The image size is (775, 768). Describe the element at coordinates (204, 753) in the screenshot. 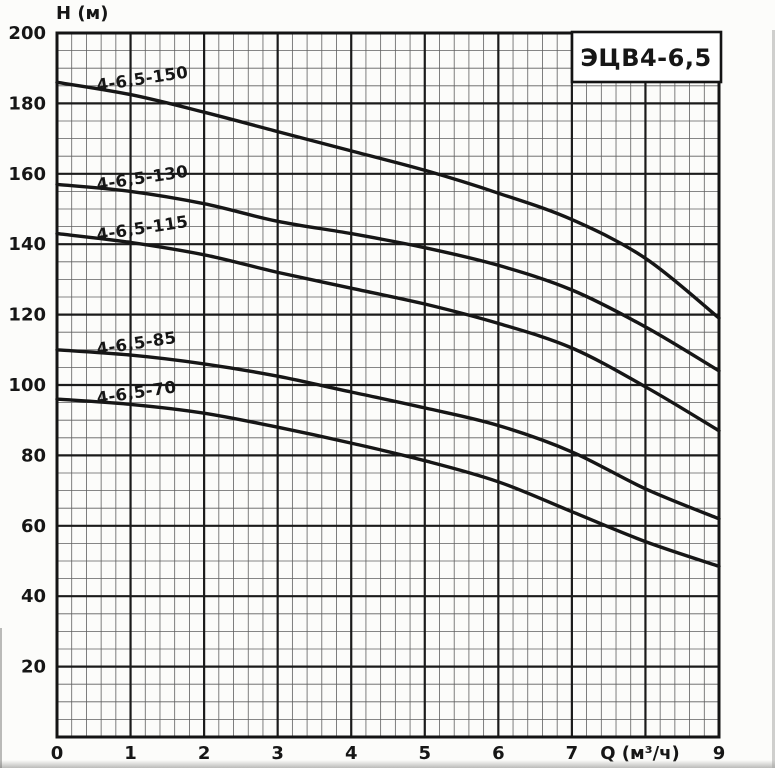

I see `x-tick-label-2: 2` at that location.